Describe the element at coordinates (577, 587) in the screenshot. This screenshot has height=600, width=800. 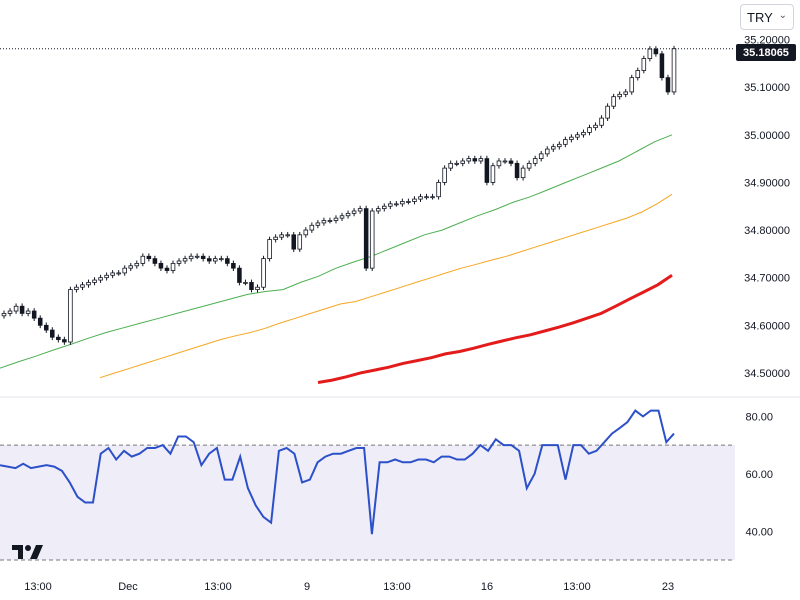
I see `time-axis-tick-label: 13:00` at that location.